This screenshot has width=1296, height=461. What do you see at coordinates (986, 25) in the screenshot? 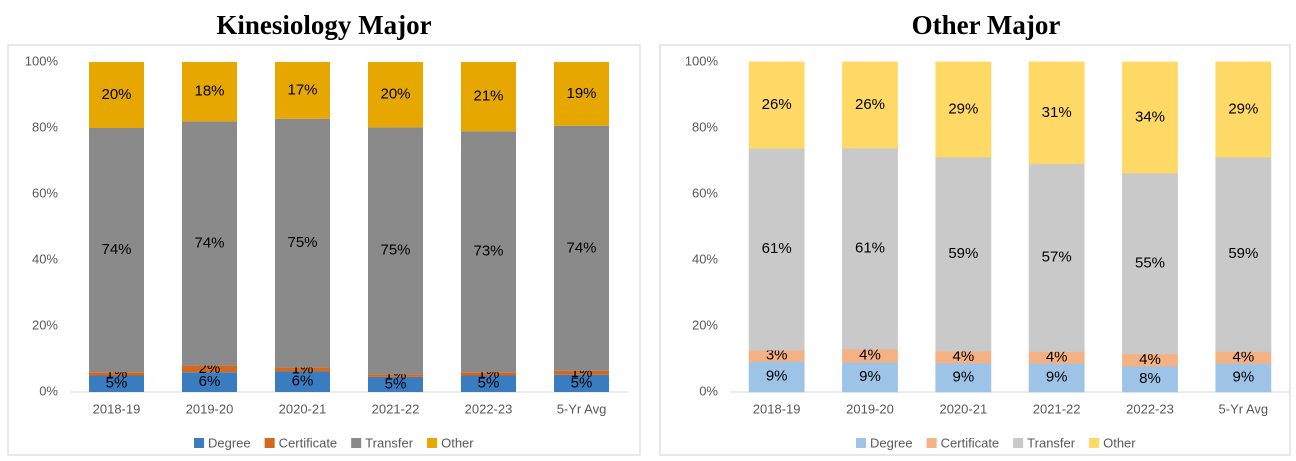
I see `chart-title: Other Major` at bounding box center [986, 25].